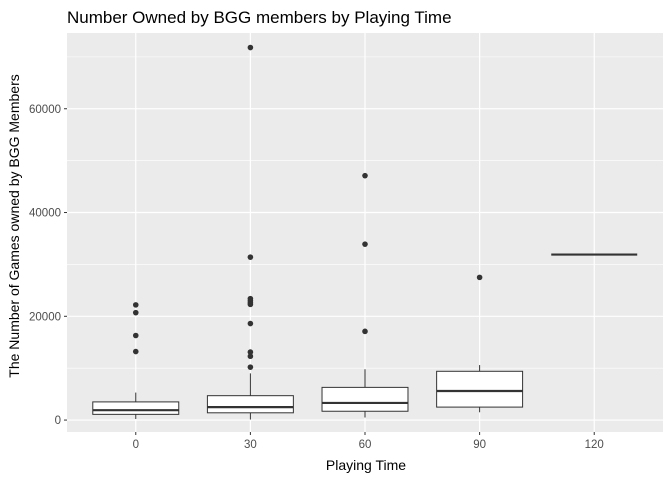 The image size is (672, 480). Describe the element at coordinates (45, 110) in the screenshot. I see `y-tick-label: 60000` at that location.